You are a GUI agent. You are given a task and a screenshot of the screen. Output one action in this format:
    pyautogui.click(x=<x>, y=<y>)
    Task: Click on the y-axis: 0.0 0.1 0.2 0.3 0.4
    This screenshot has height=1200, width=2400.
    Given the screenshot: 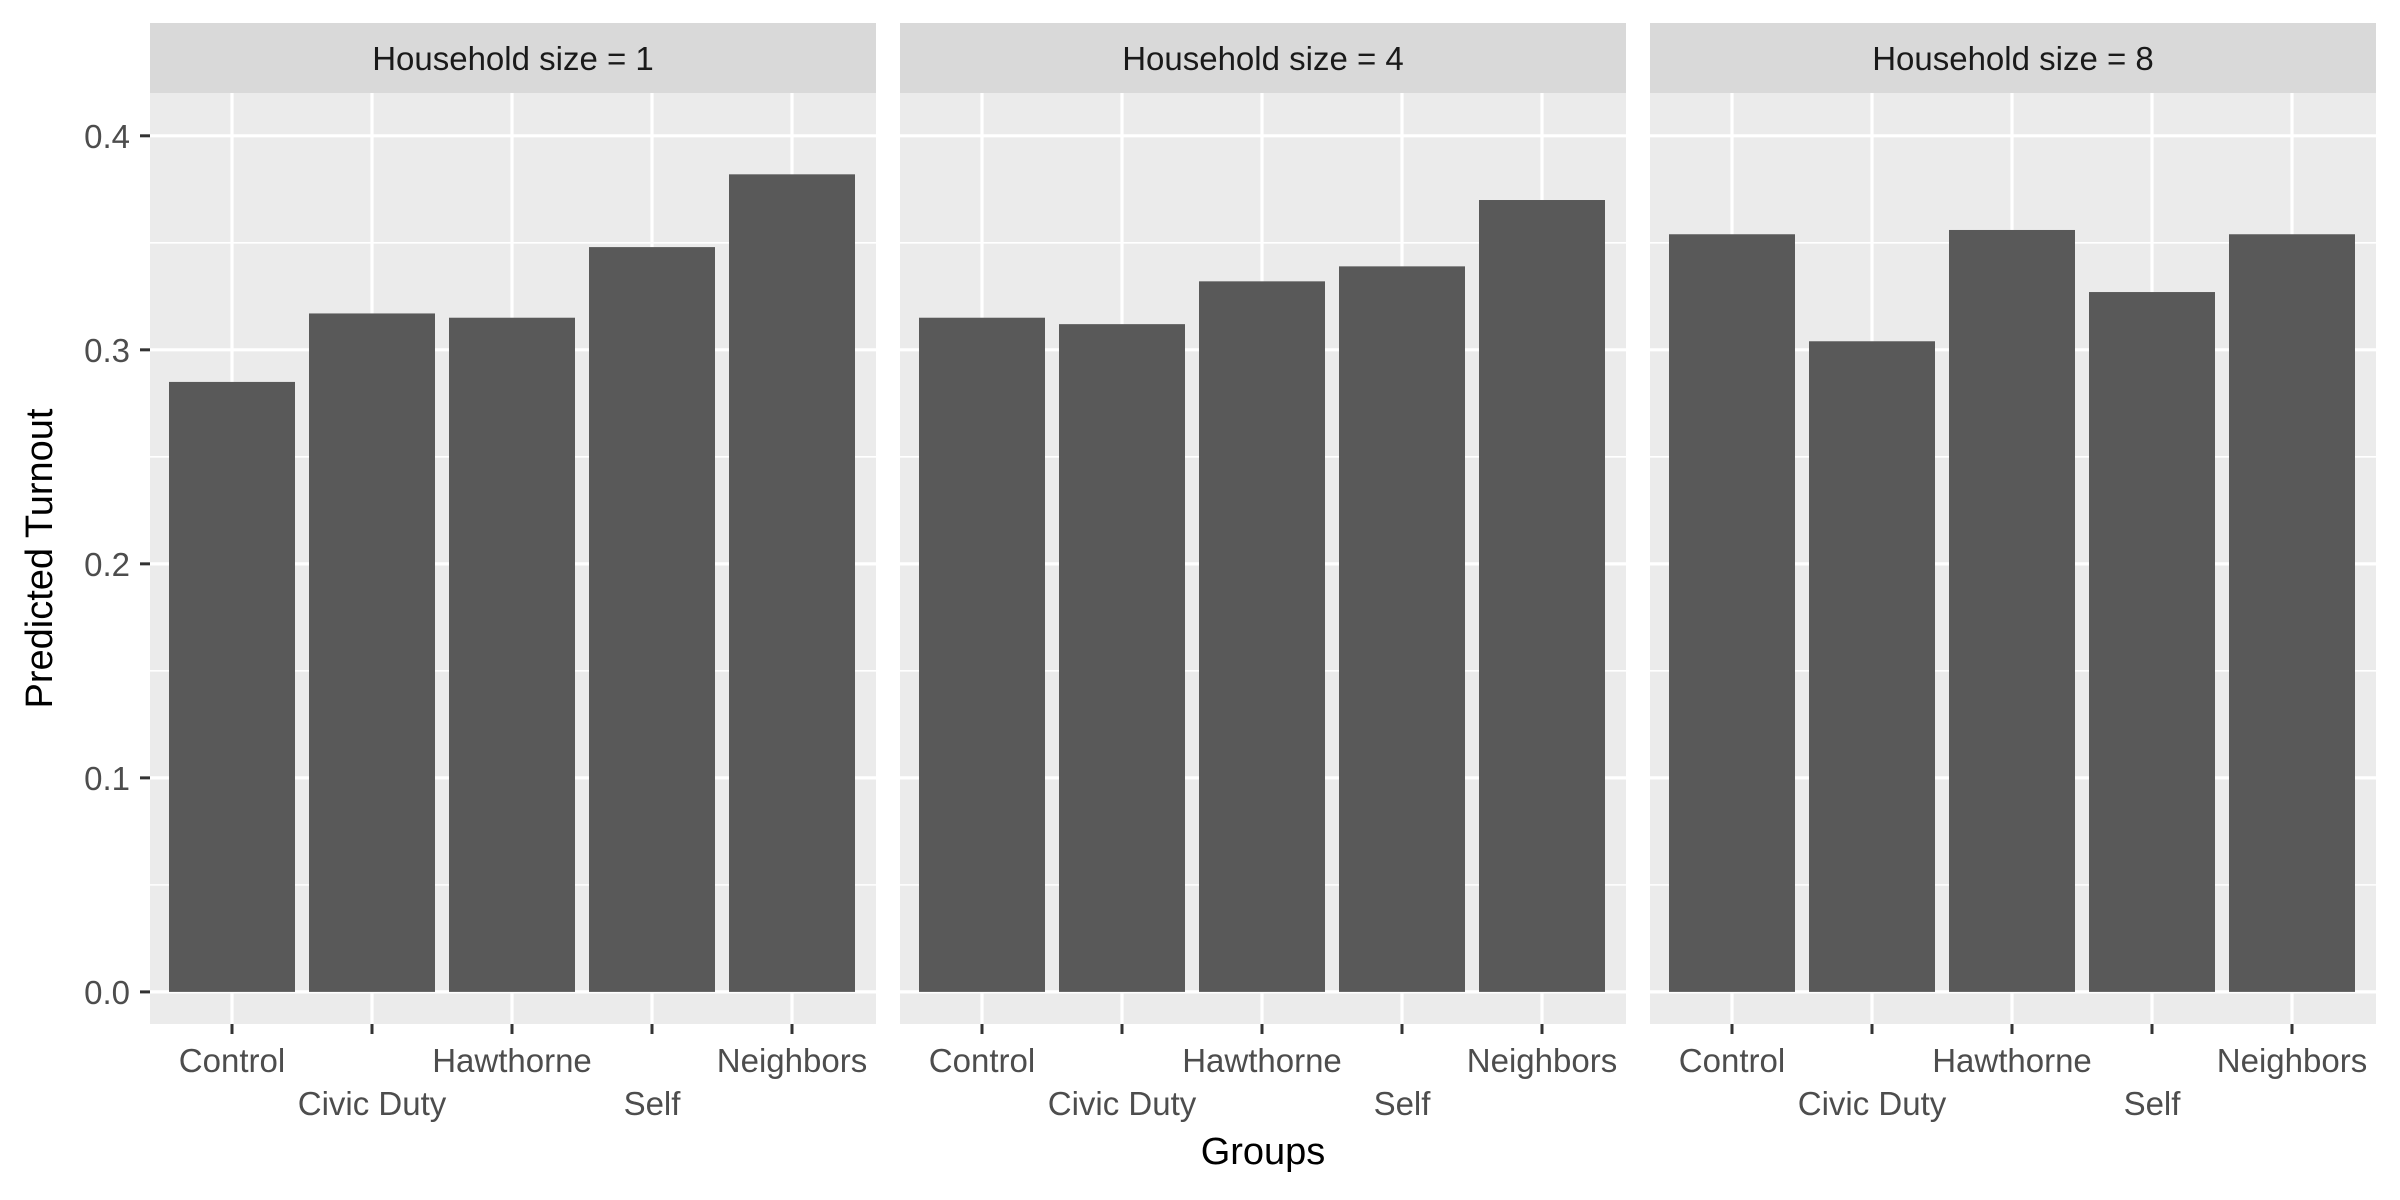 What is the action you would take?
    pyautogui.click(x=117, y=564)
    